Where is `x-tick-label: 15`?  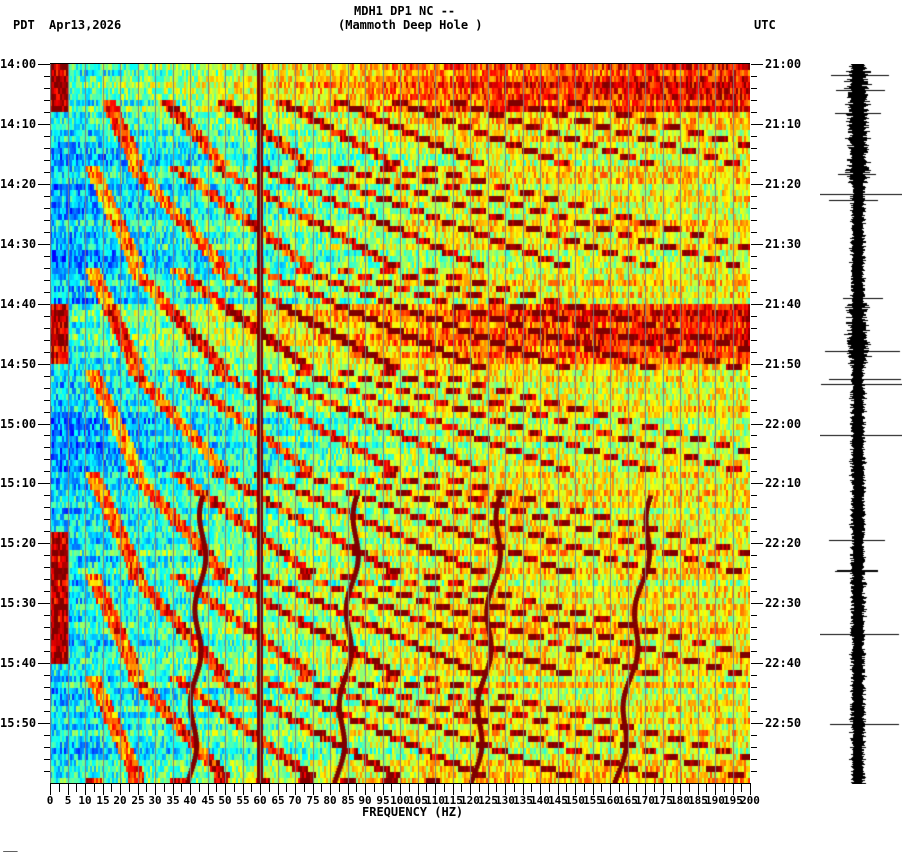
x-tick-label: 15 is located at coordinates (103, 800).